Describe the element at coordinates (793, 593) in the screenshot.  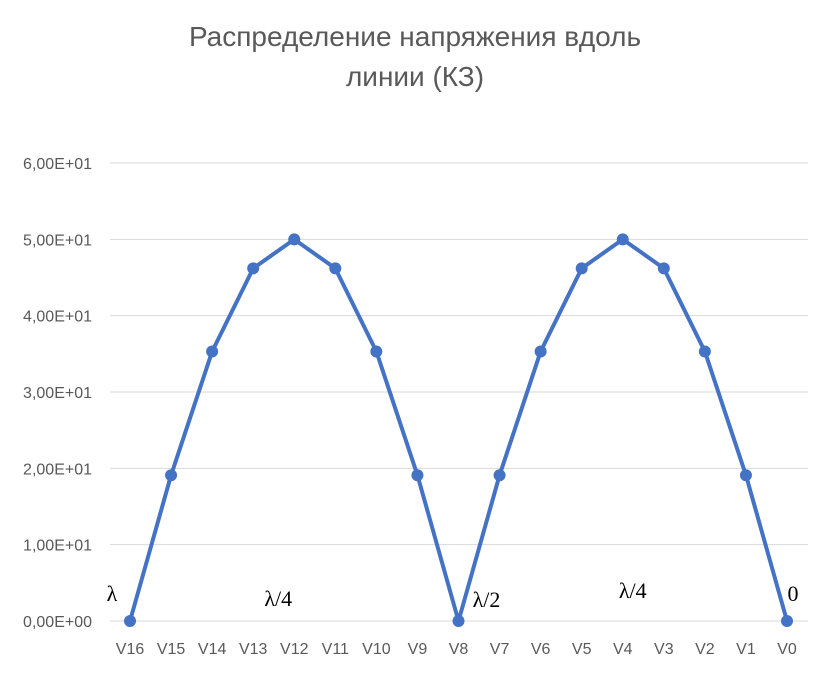
I see `annotation-label: 0` at that location.